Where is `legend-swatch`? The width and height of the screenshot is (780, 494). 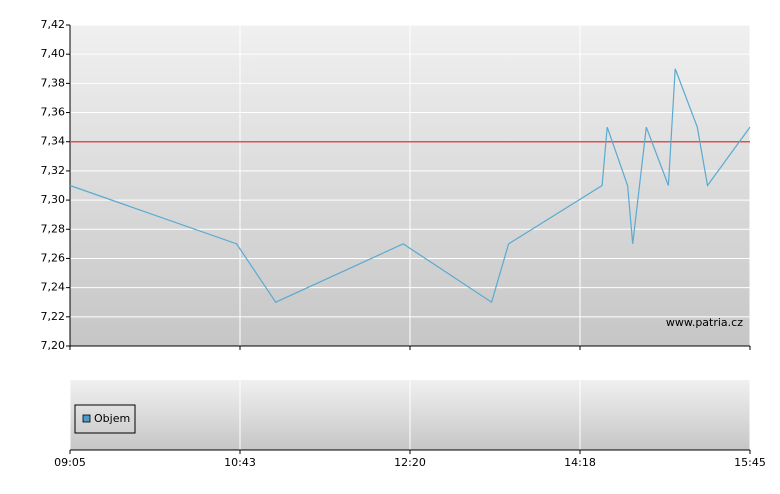 legend-swatch is located at coordinates (86, 418).